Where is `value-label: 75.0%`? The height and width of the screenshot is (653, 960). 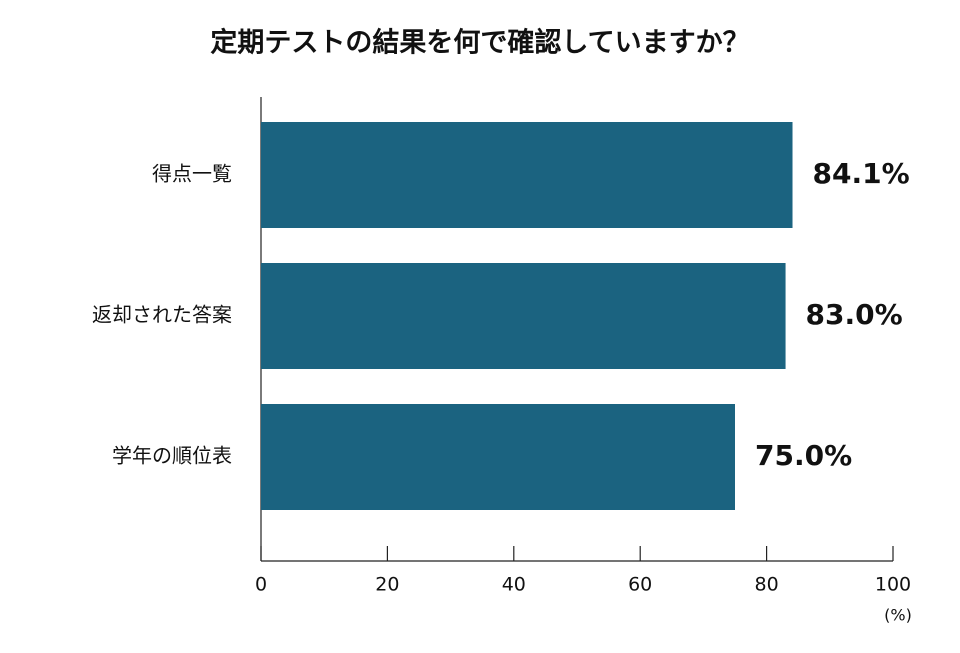
value-label: 75.0% is located at coordinates (803, 455).